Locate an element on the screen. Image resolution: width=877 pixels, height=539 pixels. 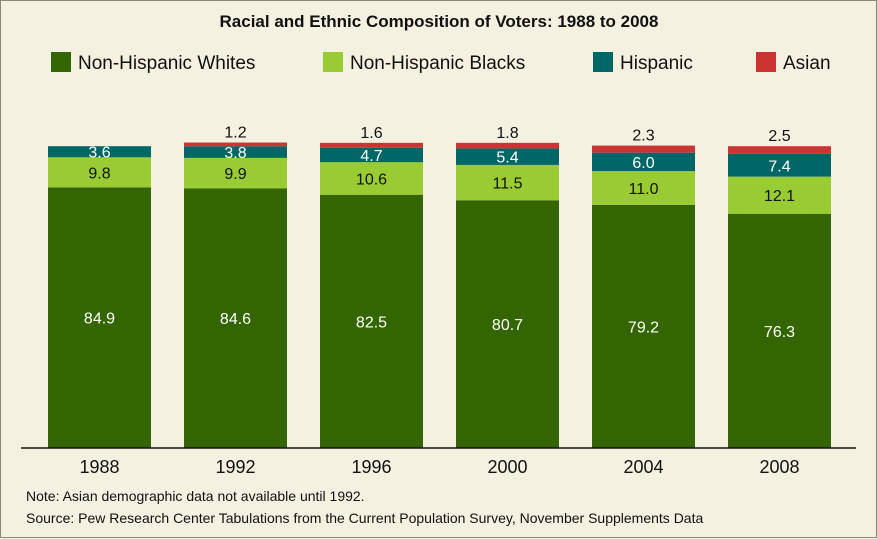
bar-non-hispanic-whites-1996 is located at coordinates (371, 321).